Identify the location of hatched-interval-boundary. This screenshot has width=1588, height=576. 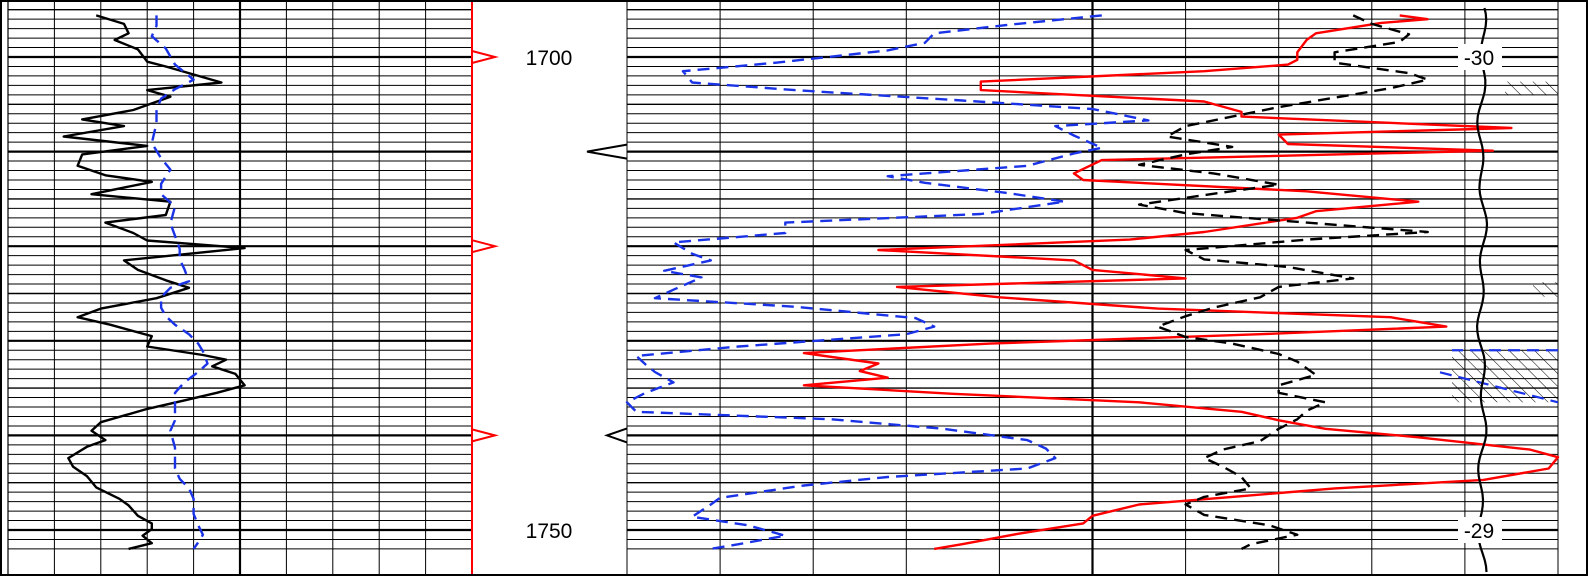
(1499, 376).